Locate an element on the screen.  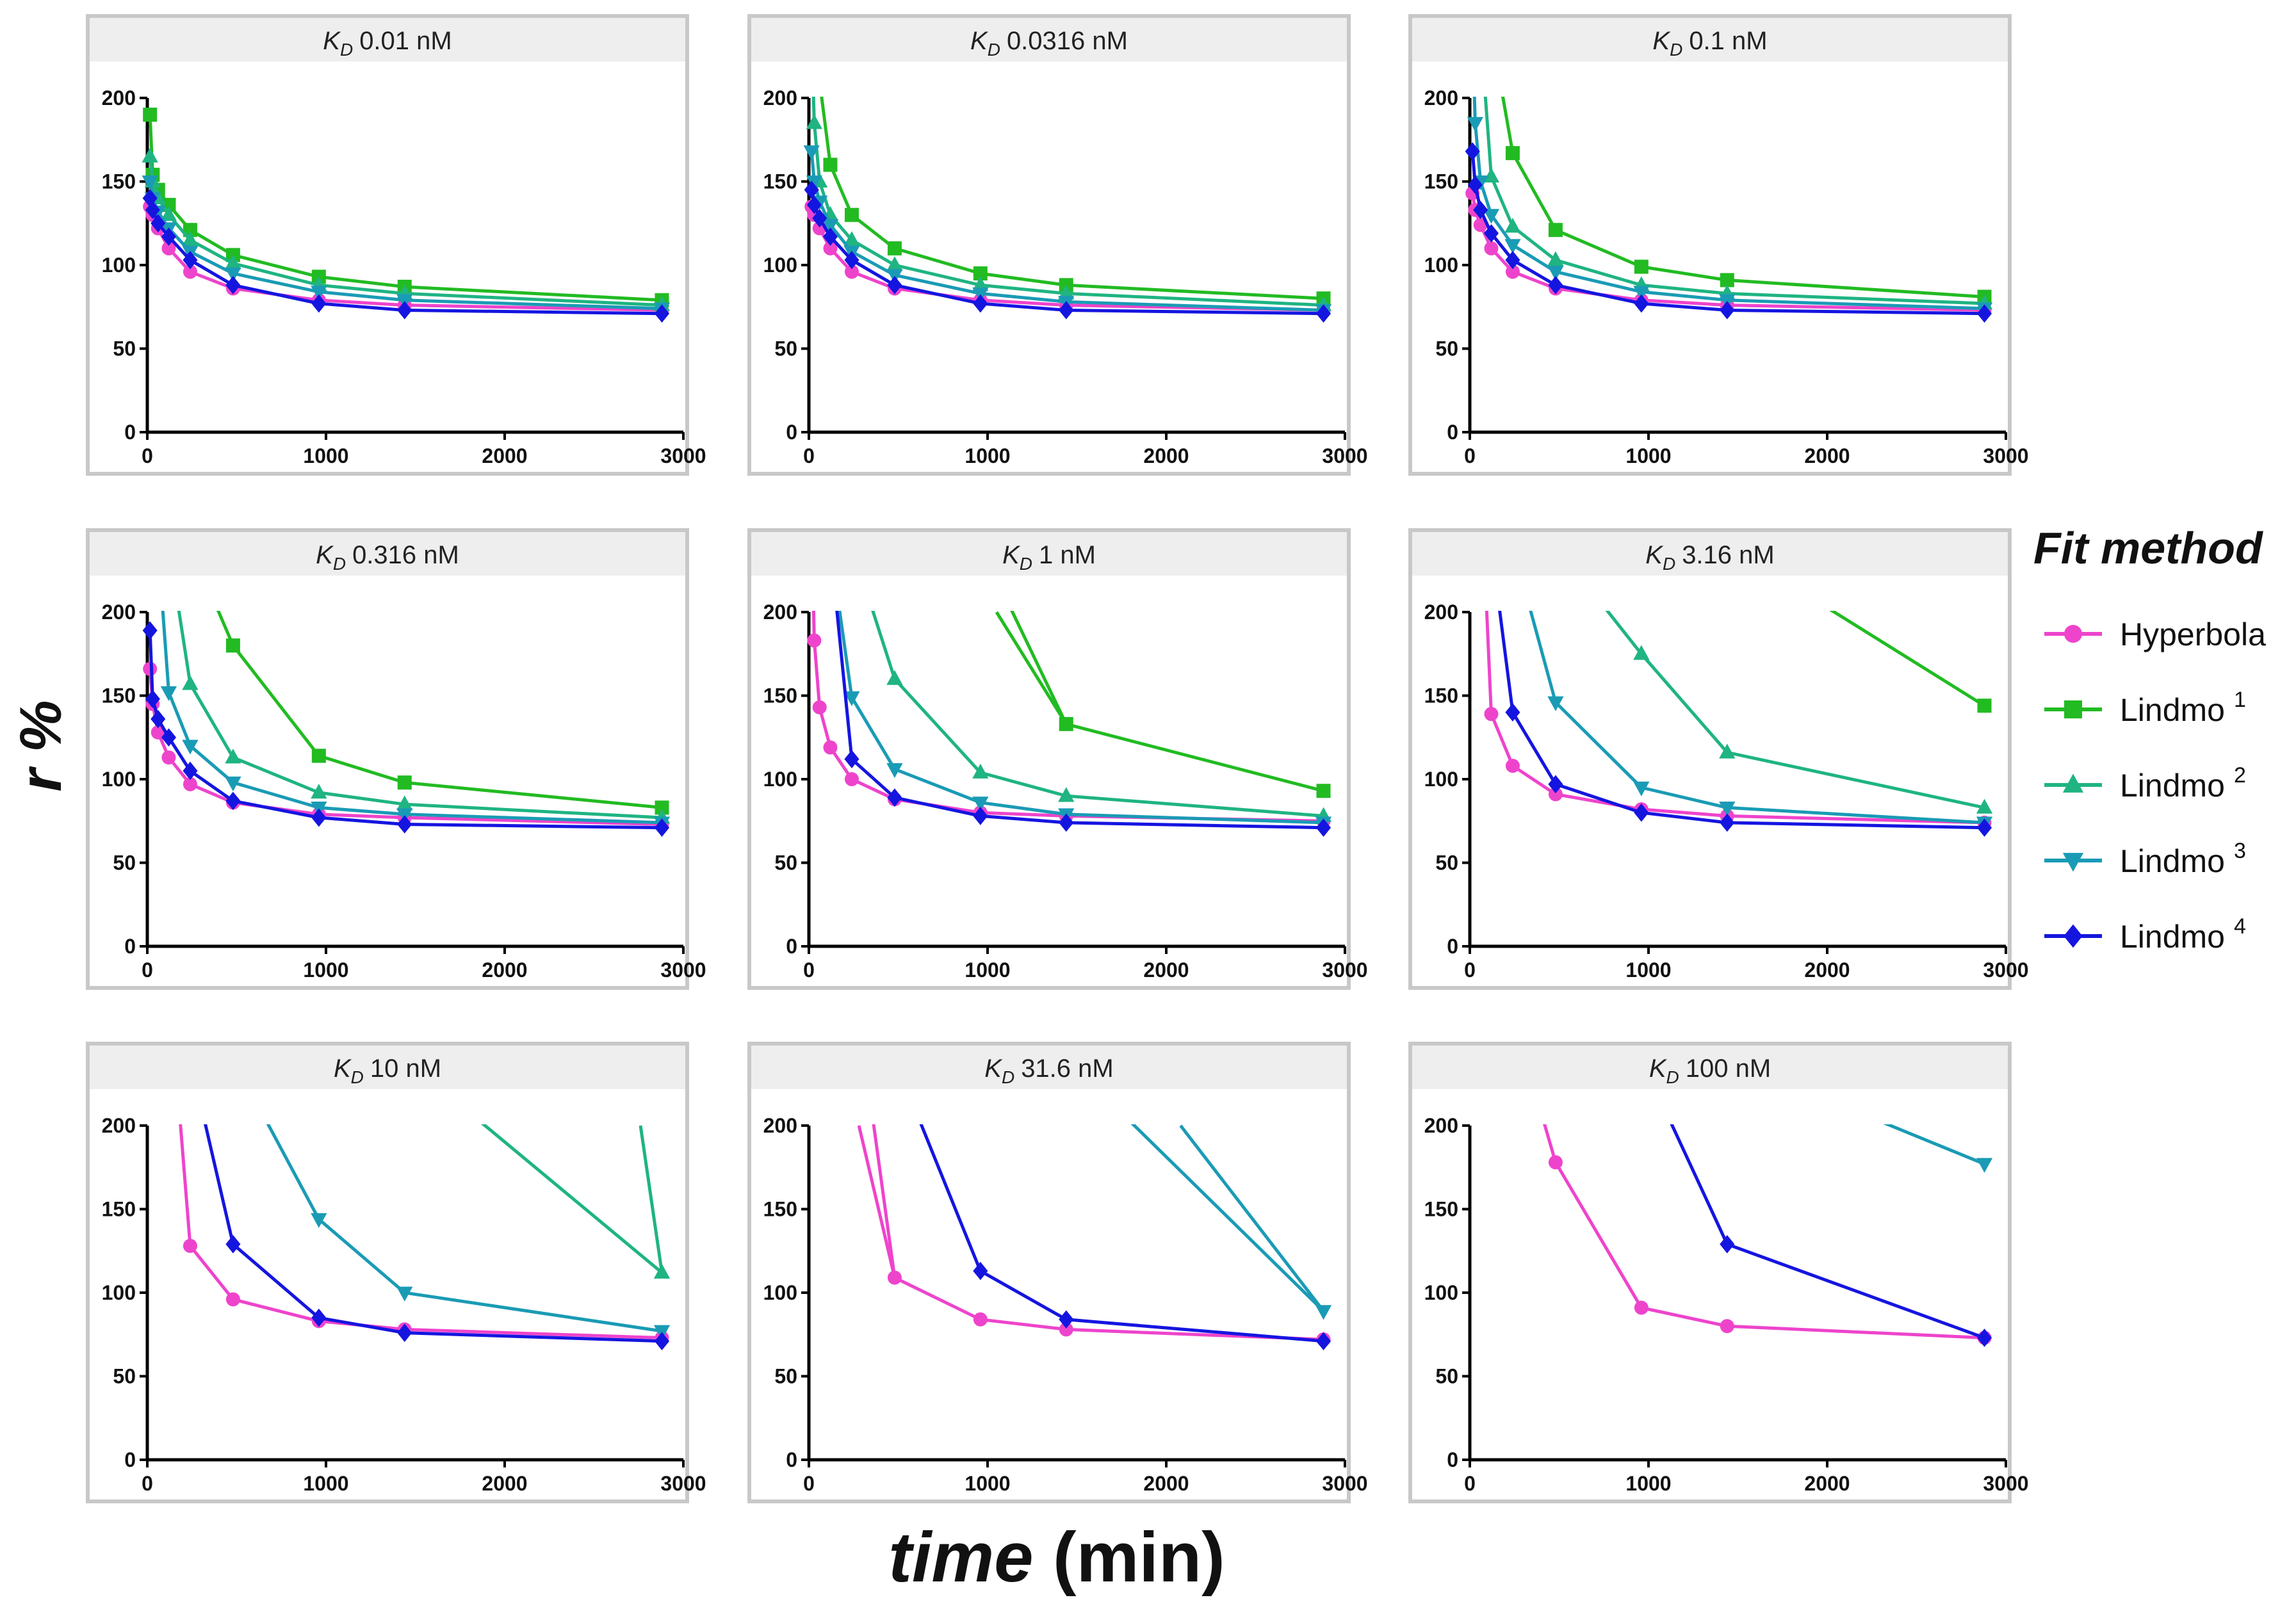
panel-title-value: 0.0316 nM is located at coordinates (1067, 41).